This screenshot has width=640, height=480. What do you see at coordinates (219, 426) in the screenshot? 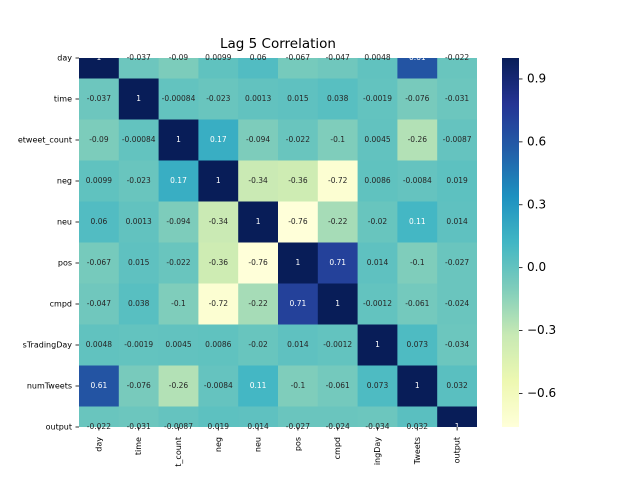
I see `cell-annotation: 0.019` at bounding box center [219, 426].